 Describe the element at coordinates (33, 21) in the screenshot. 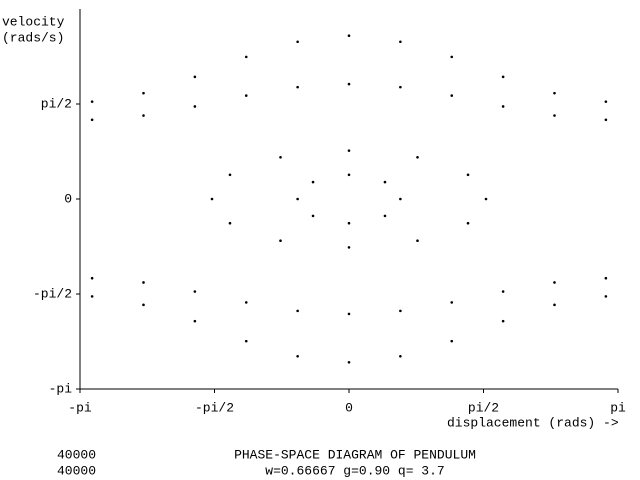

I see `y-axis-label: velocity` at that location.